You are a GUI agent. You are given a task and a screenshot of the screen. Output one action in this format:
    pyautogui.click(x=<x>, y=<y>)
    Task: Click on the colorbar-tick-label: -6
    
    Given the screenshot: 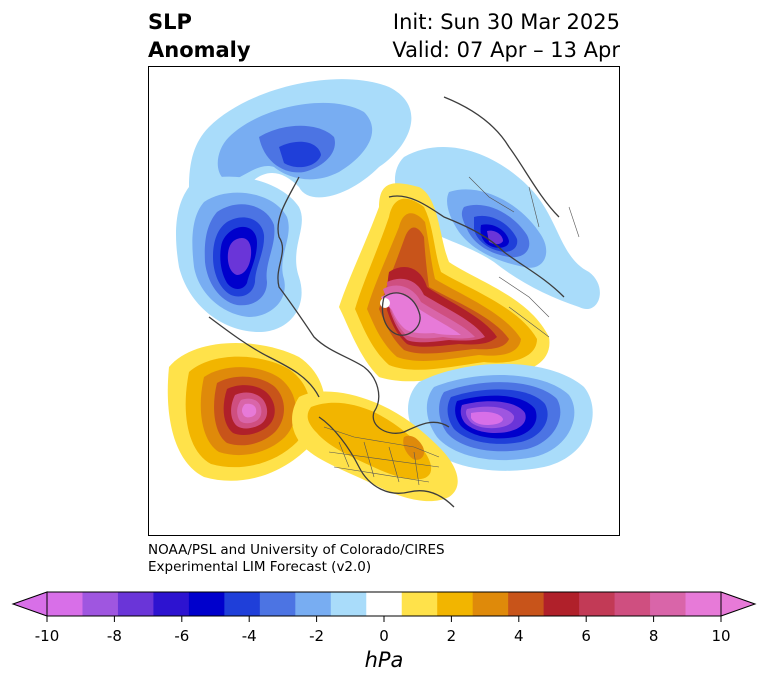 What is the action you would take?
    pyautogui.click(x=182, y=636)
    